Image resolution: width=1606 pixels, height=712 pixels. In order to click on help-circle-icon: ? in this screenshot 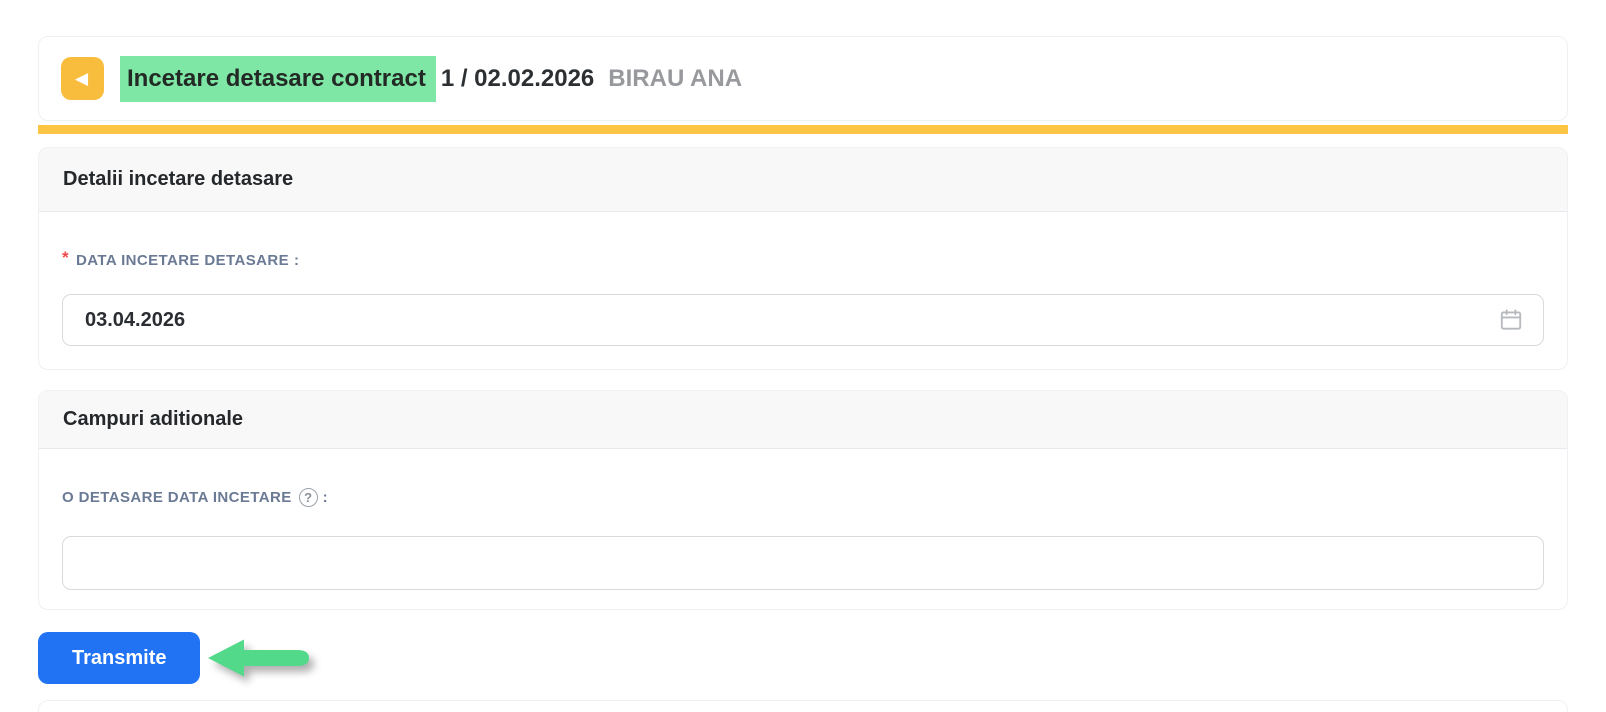, I will do `click(308, 497)`.